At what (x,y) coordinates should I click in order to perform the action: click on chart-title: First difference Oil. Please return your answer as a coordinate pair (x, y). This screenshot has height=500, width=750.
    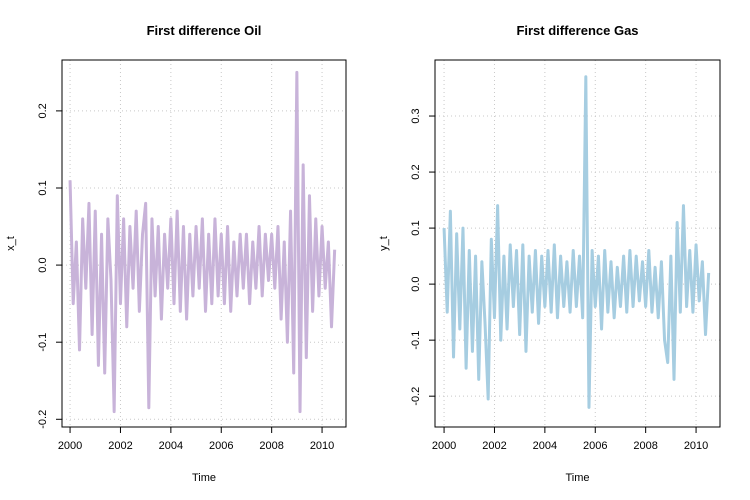
    Looking at the image, I should click on (204, 30).